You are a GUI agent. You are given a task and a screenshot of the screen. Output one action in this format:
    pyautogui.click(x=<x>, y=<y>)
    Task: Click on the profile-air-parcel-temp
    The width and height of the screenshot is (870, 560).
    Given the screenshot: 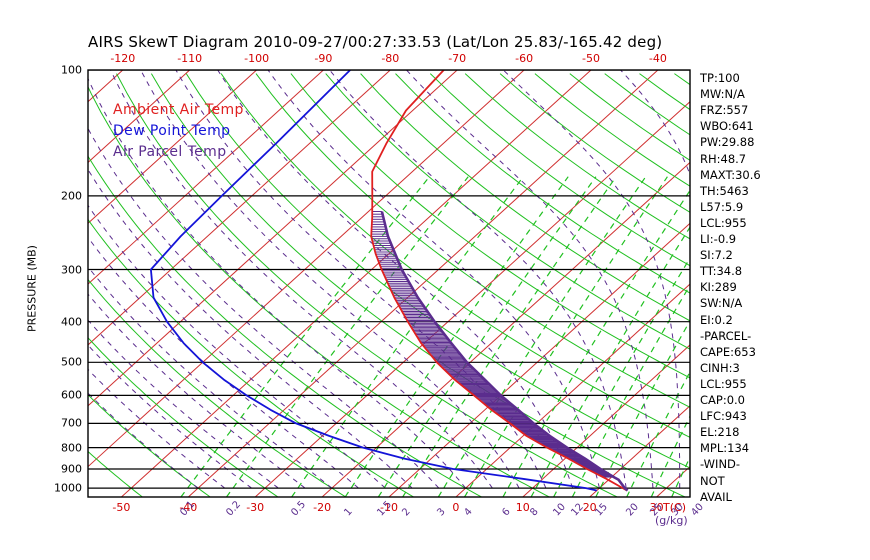 What is the action you would take?
    pyautogui.click(x=504, y=351)
    